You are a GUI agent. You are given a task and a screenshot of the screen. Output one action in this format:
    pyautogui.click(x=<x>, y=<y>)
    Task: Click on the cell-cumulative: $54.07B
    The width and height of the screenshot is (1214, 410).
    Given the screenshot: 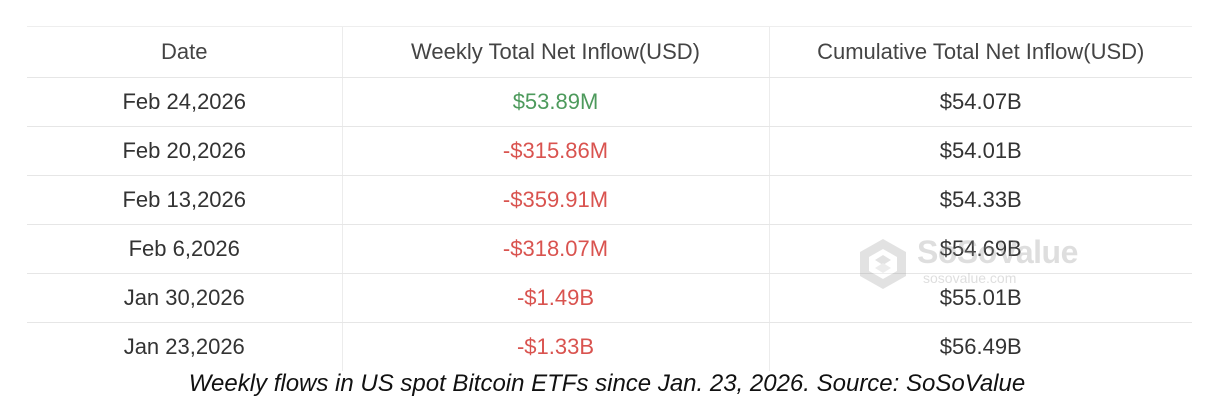 What is the action you would take?
    pyautogui.click(x=980, y=102)
    